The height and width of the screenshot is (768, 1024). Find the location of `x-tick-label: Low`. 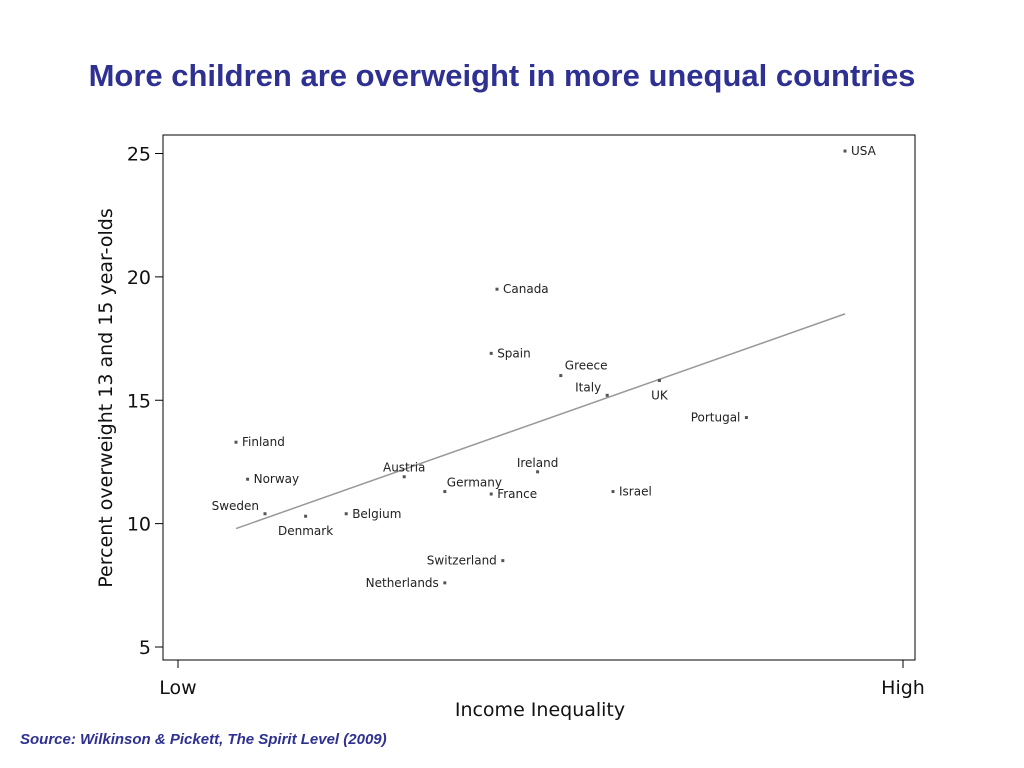

x-tick-label: Low is located at coordinates (177, 688).